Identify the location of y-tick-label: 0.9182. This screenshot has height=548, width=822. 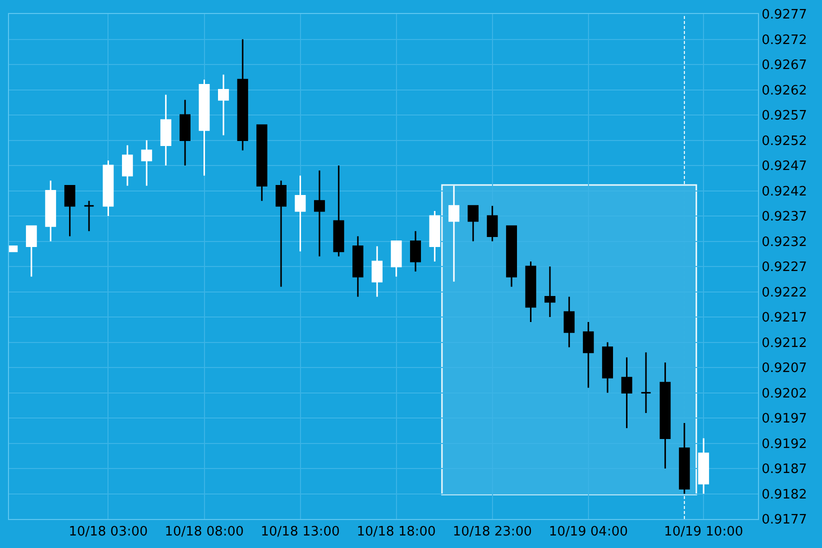
(785, 494).